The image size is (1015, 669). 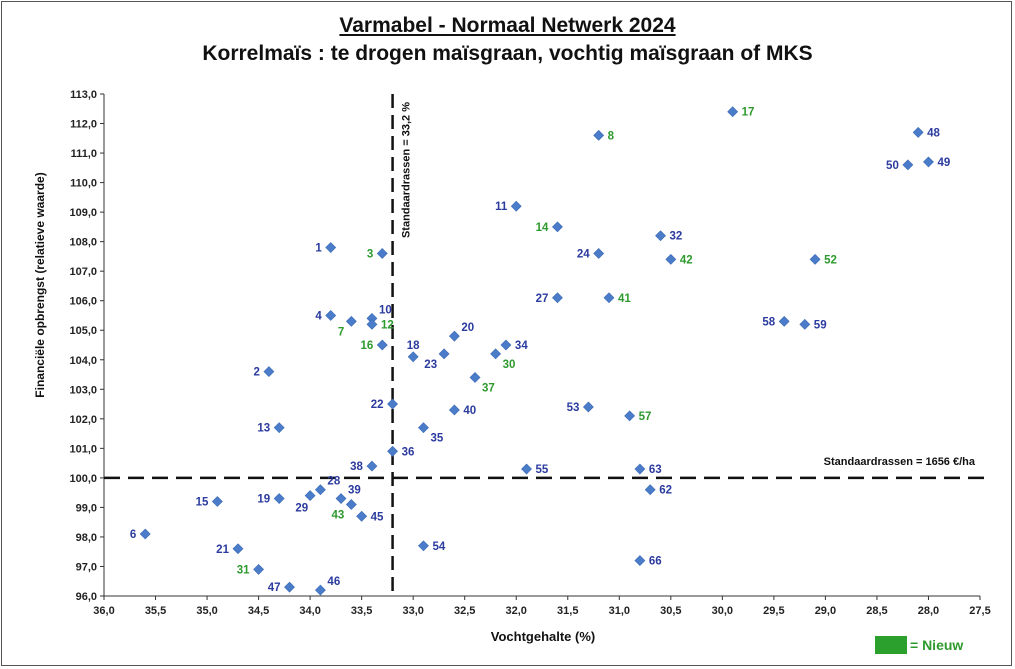 What do you see at coordinates (624, 299) in the screenshot?
I see `point-label: 41` at bounding box center [624, 299].